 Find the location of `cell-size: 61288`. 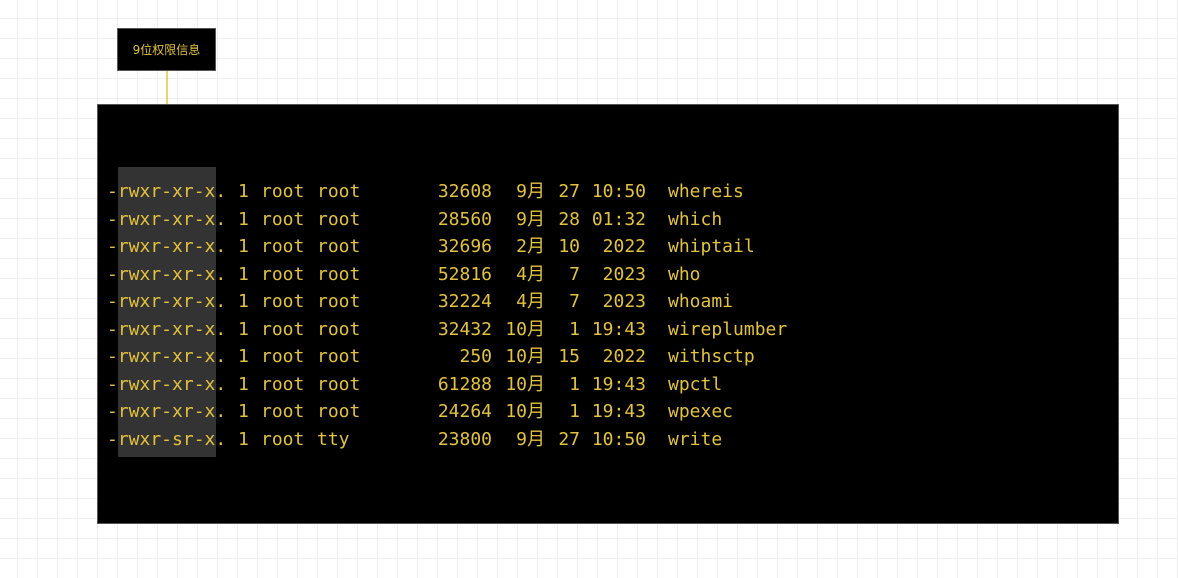

cell-size: 61288 is located at coordinates (464, 384).